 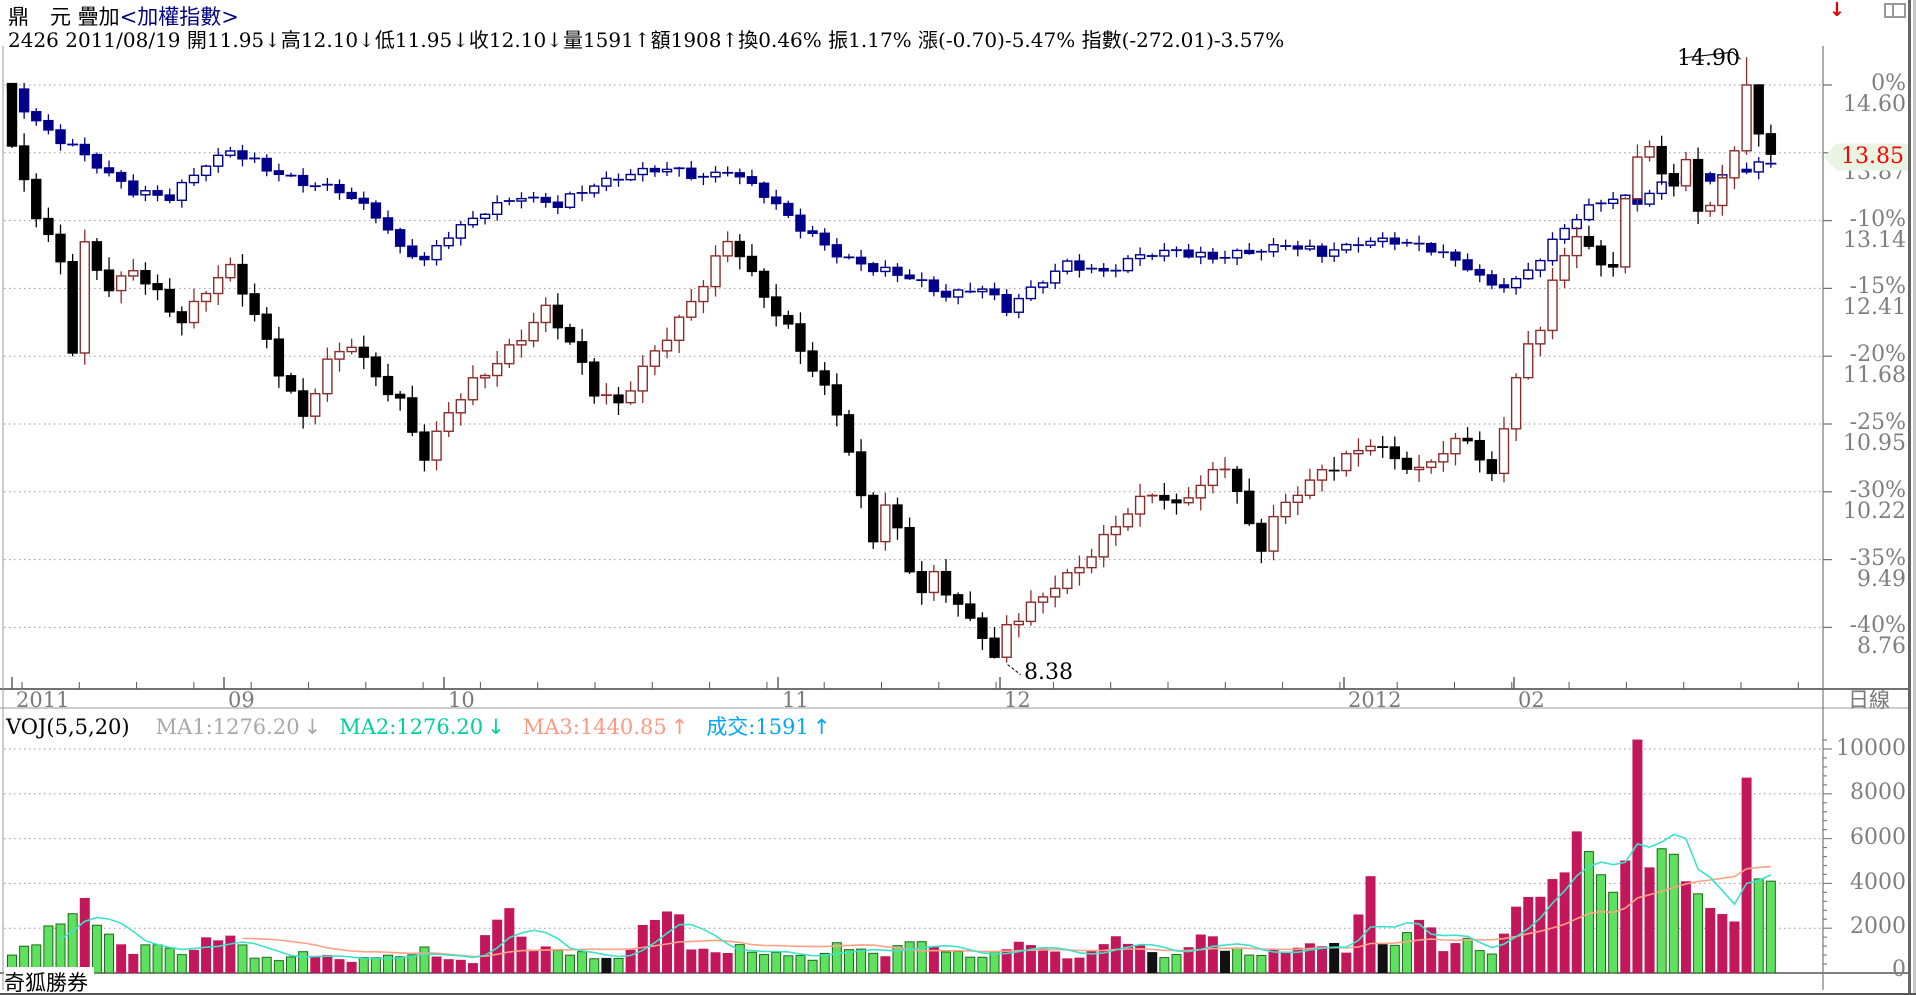 I want to click on price-axis-price-label: 13.14, so click(x=1874, y=240).